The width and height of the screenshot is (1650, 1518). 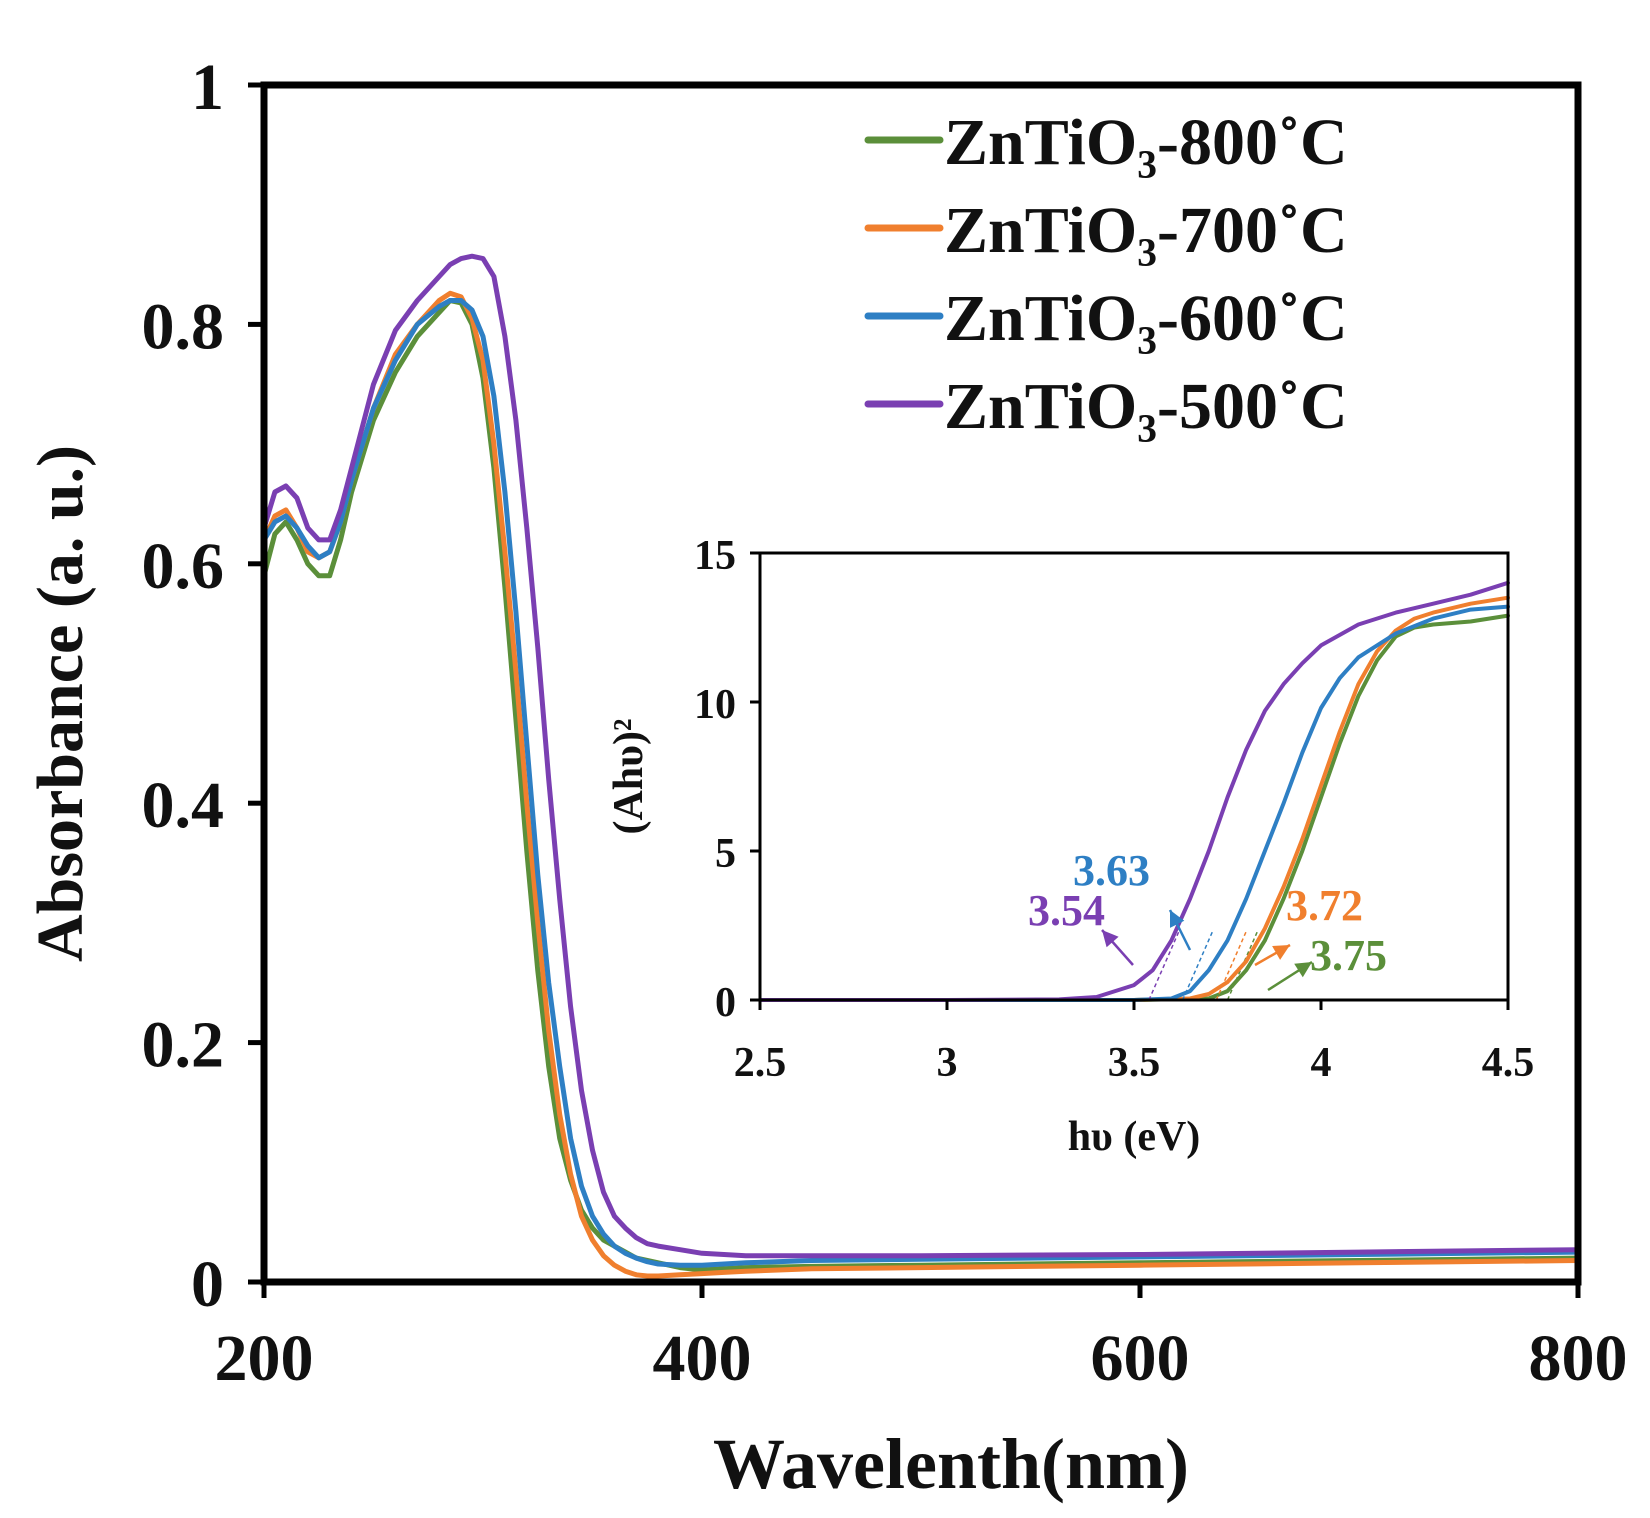 What do you see at coordinates (1134, 1137) in the screenshot?
I see `inset-x-axis-title: hυ (eV)` at bounding box center [1134, 1137].